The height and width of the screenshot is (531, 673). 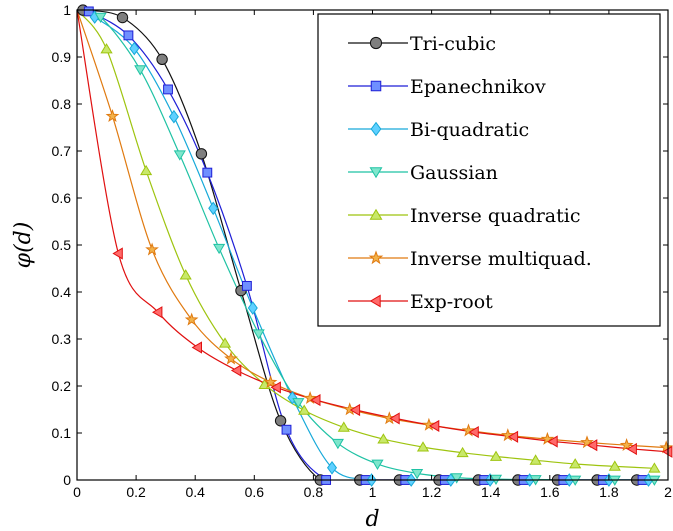 I want to click on x-tick-label: 1.2, so click(x=432, y=492).